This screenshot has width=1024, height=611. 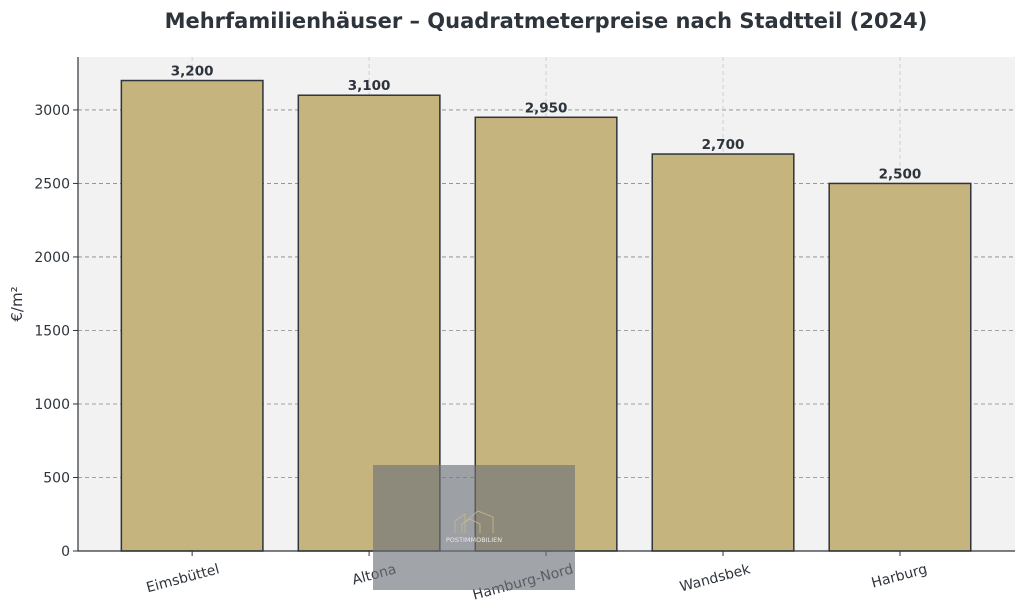 What do you see at coordinates (715, 578) in the screenshot?
I see `x-tick-label: Wandsbek` at bounding box center [715, 578].